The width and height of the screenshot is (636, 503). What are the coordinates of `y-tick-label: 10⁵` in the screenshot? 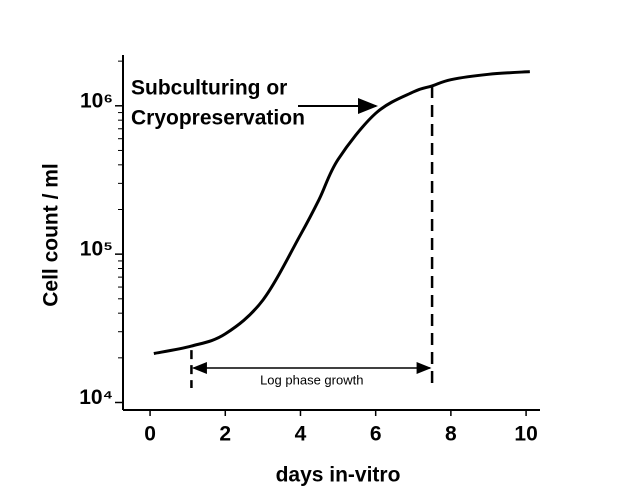 It's located at (96, 249).